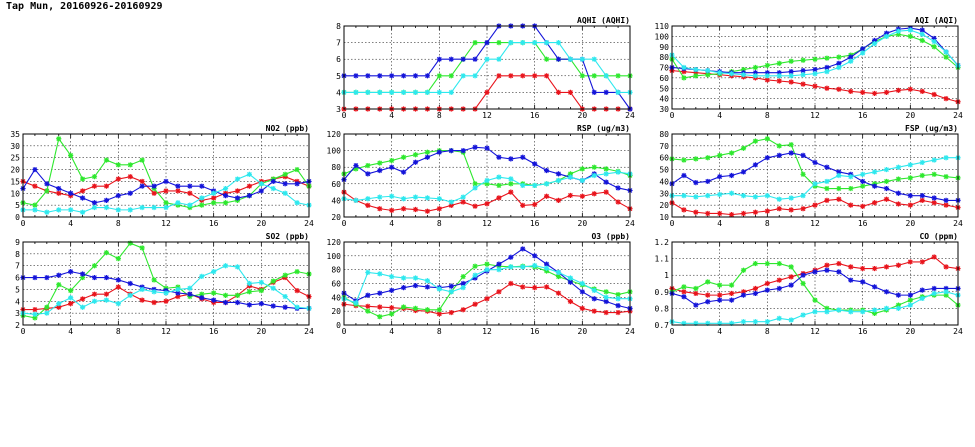  Describe the element at coordinates (297, 184) in the screenshot. I see `no2-point-blue` at that location.